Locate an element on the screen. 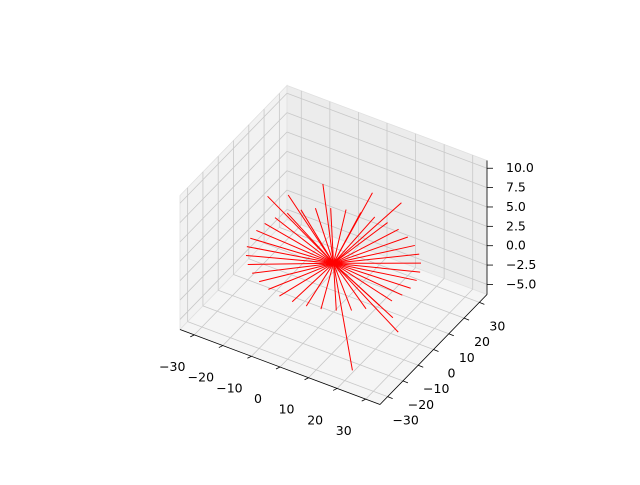  y-tick-label: 0 is located at coordinates (452, 373).